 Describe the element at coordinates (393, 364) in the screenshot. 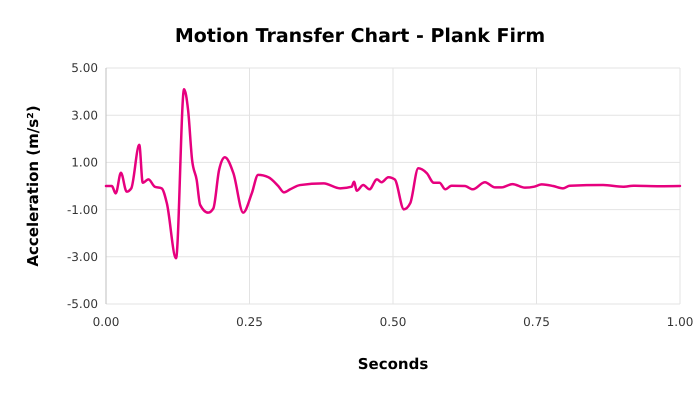

I see `x-axis-title: Seconds` at that location.